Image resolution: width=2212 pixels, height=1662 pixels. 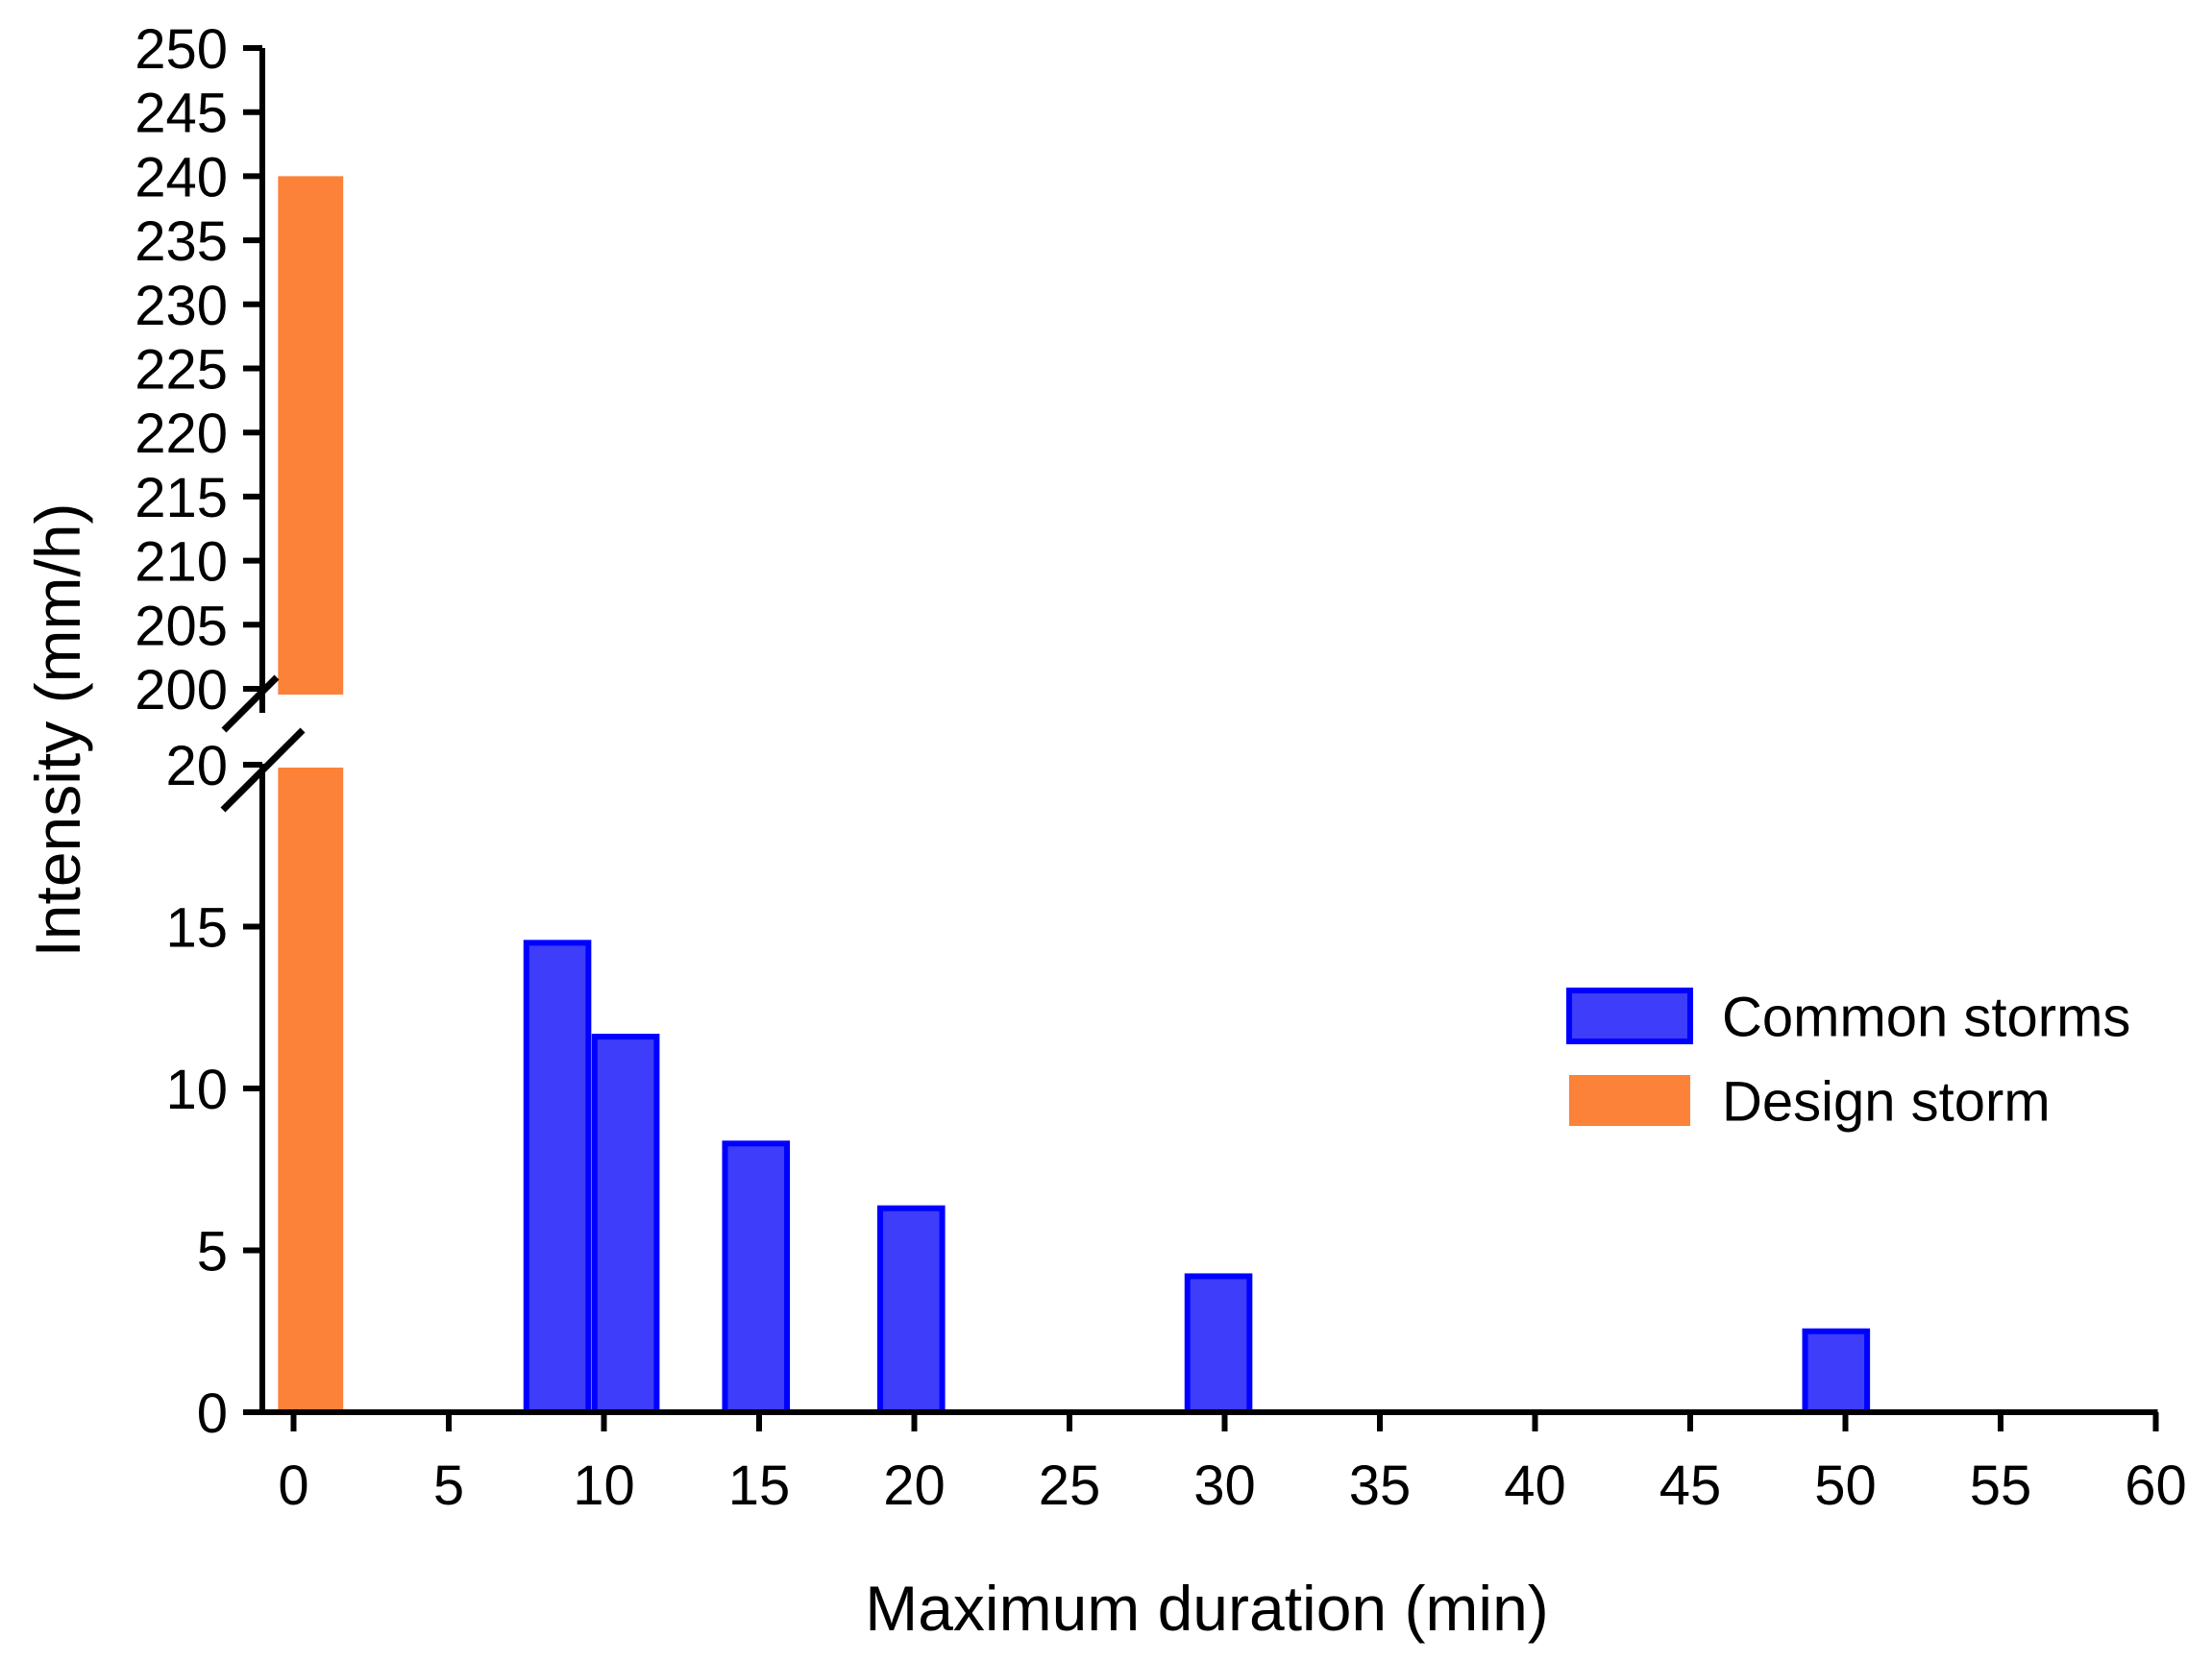 What do you see at coordinates (212, 1413) in the screenshot?
I see `y-tick-label-0: 0` at bounding box center [212, 1413].